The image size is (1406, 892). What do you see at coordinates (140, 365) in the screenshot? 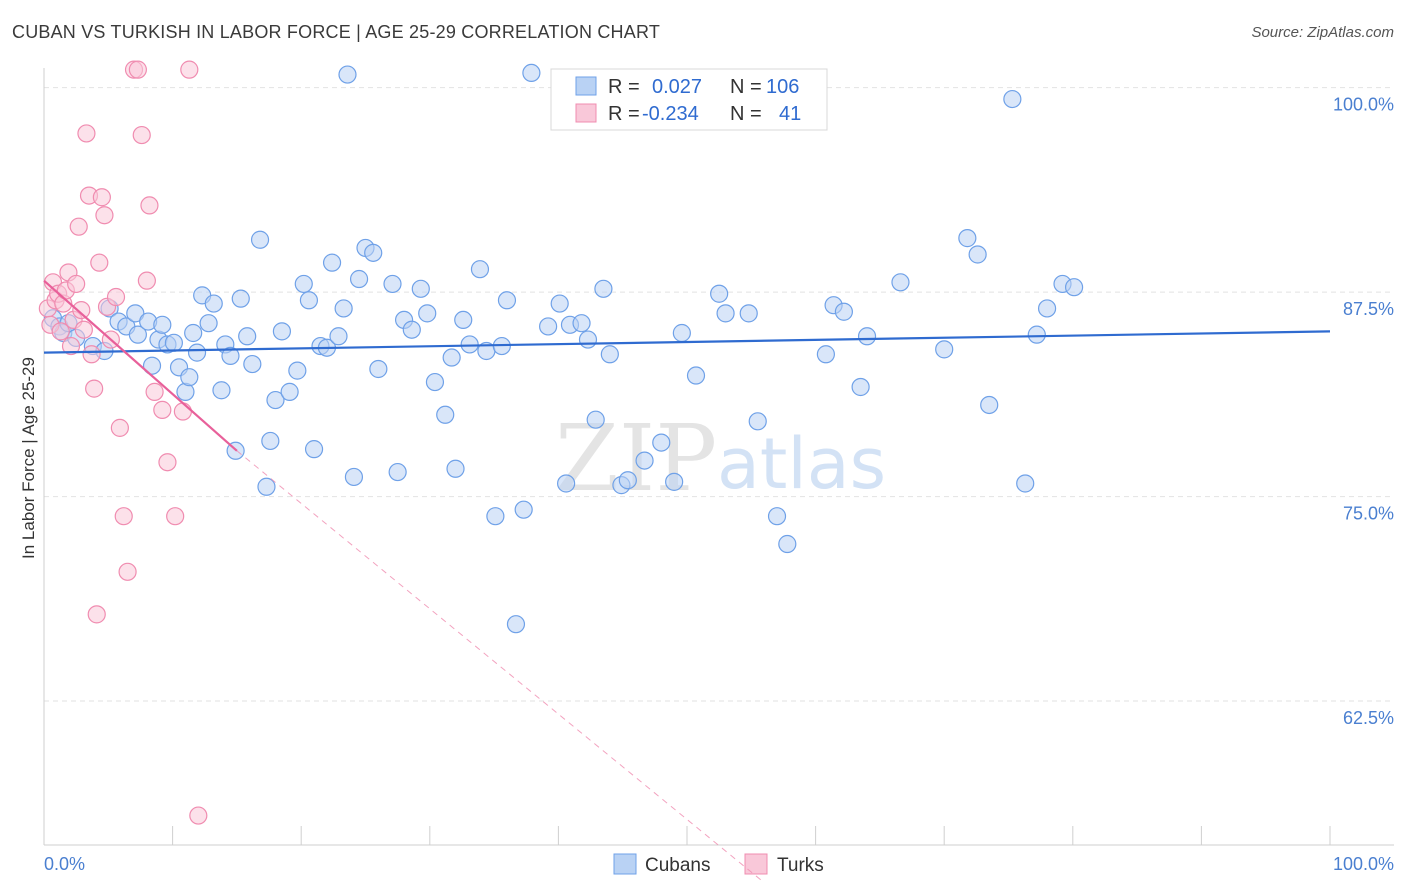
I see `trend-line-turks` at bounding box center [140, 365].